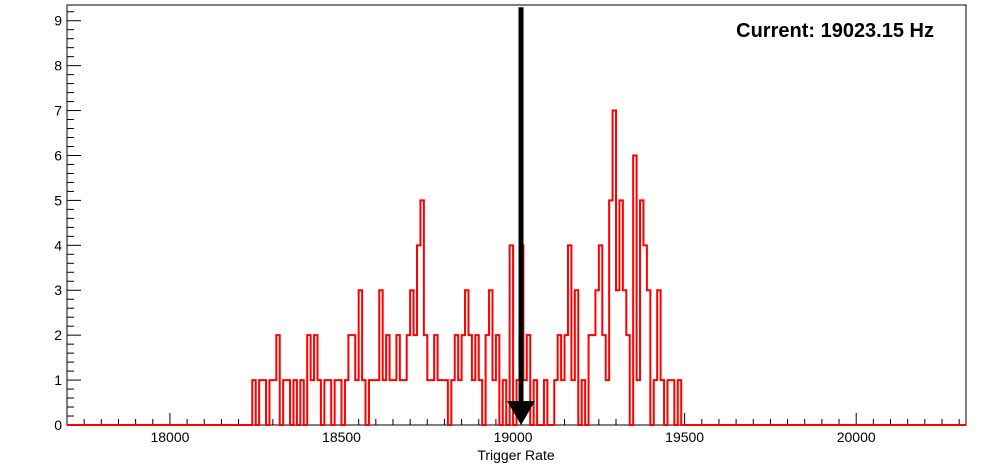 The width and height of the screenshot is (996, 472). What do you see at coordinates (516, 455) in the screenshot?
I see `x-axis-title: Trigger Rate` at bounding box center [516, 455].